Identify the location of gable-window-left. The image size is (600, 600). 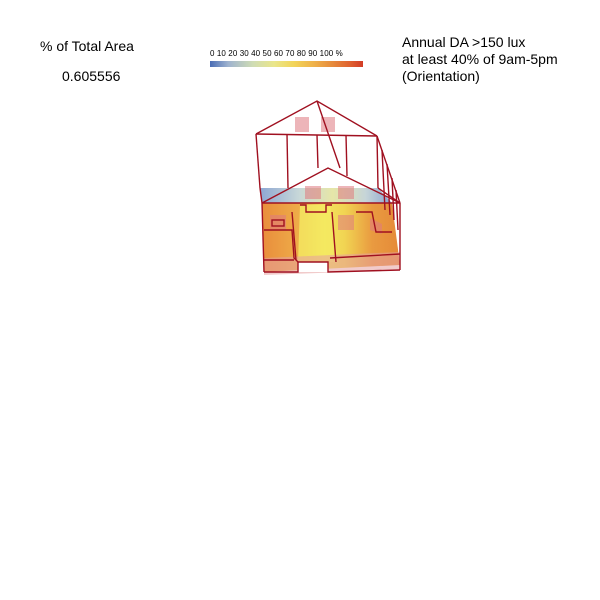
(302, 124).